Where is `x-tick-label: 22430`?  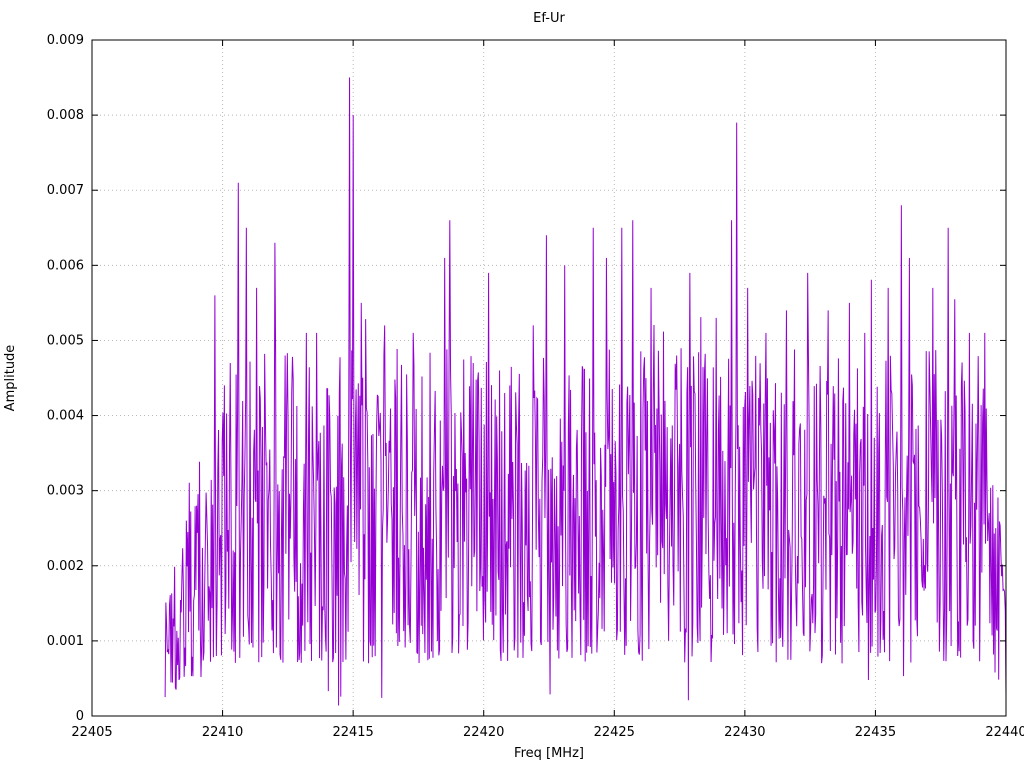 x-tick-label: 22430 is located at coordinates (744, 732).